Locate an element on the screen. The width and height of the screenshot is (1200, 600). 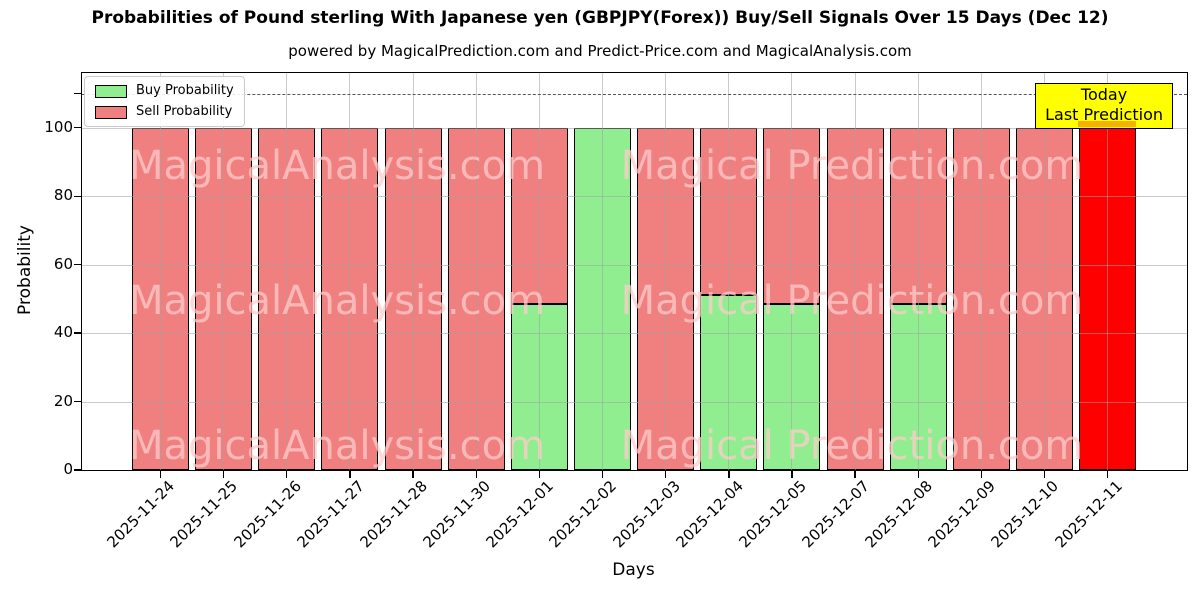
x-tick-label: 2025-12-11 is located at coordinates (1088, 514).